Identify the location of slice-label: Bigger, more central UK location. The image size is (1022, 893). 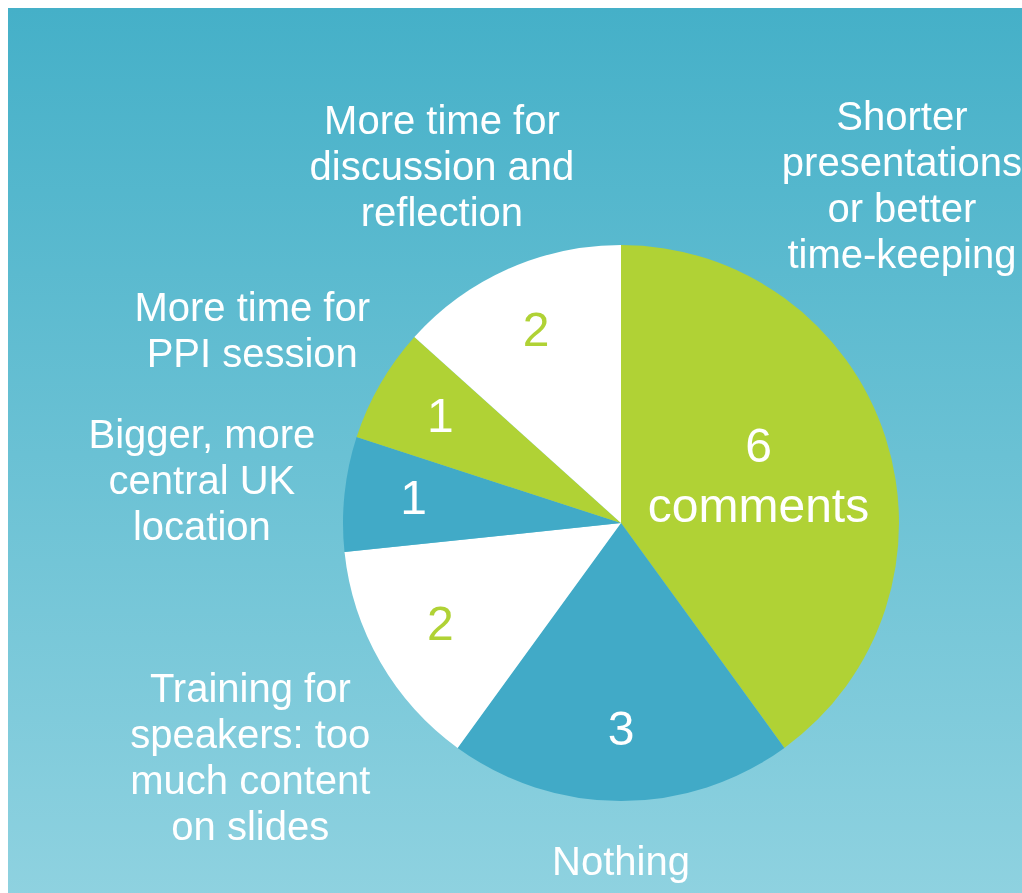
(202, 479).